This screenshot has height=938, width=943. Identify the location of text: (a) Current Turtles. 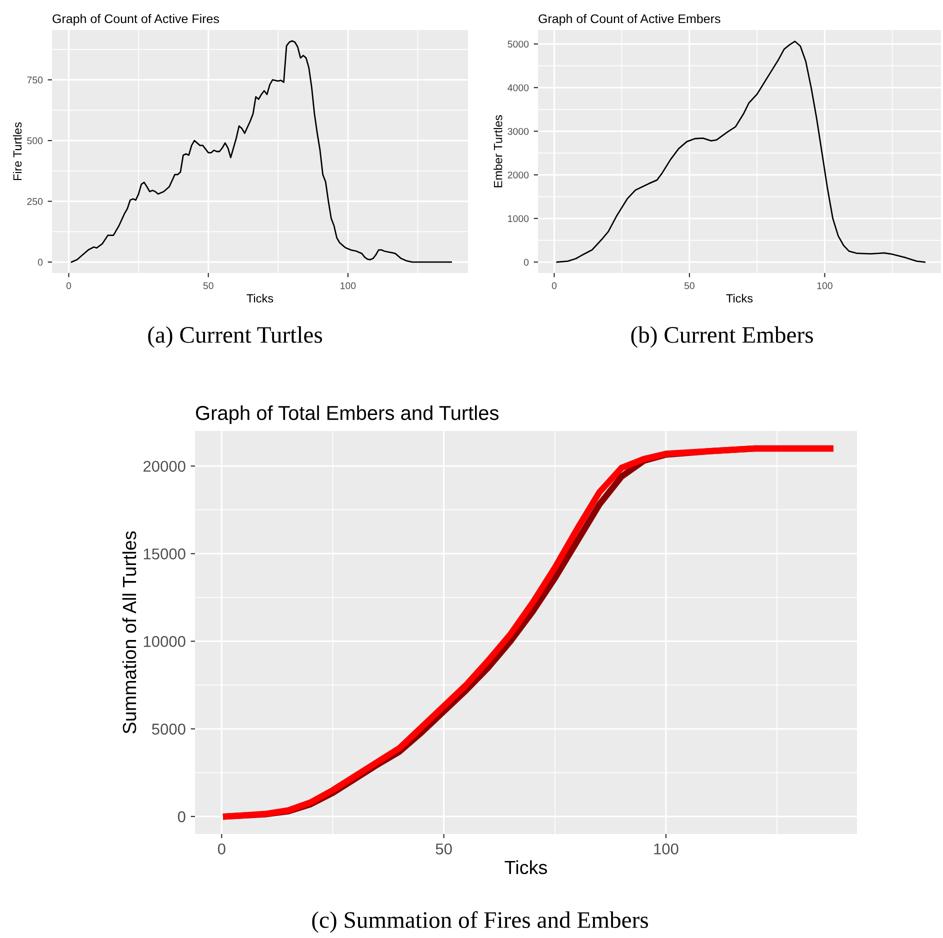
(235, 337).